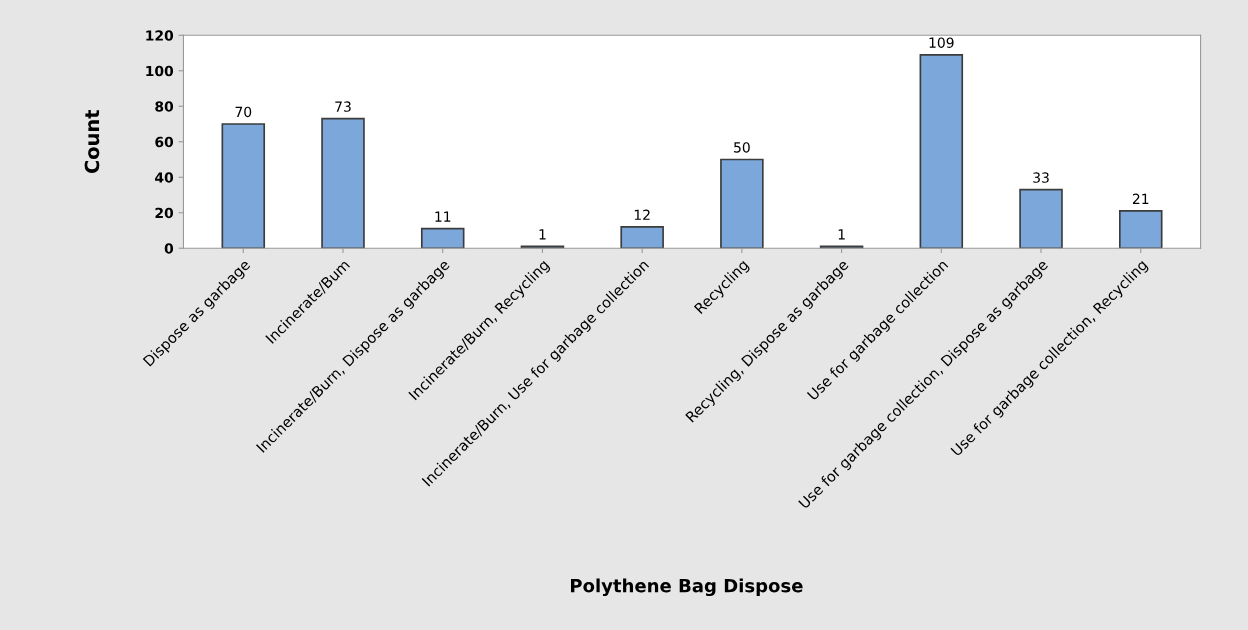 This screenshot has width=1248, height=630. I want to click on x-axis-title: Polythene Bag Dispose, so click(687, 587).